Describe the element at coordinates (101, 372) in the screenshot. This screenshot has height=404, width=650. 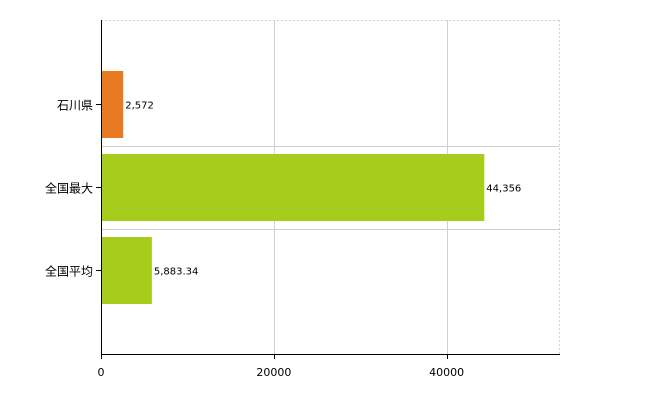
I see `x-tick-label: 0` at that location.